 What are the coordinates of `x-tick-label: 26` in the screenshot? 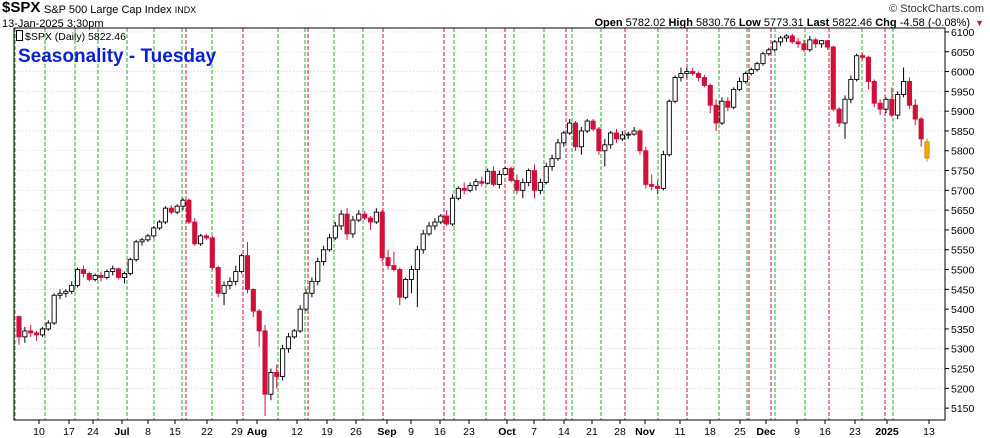 It's located at (356, 432).